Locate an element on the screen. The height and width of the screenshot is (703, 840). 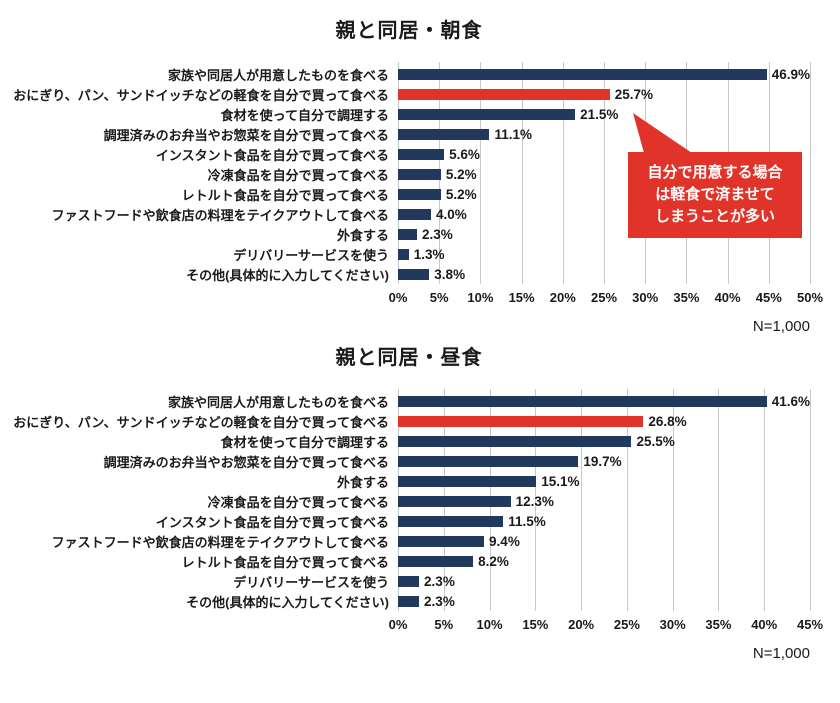
callout: 自分で用意する場合 は軽食で済ませて しまうことが多い is located at coordinates (715, 175).